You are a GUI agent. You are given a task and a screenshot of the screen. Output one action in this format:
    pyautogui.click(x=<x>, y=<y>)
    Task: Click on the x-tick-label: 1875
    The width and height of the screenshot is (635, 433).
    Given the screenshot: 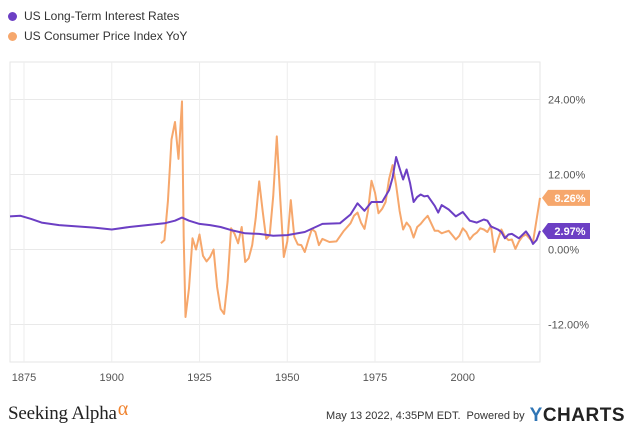 What is the action you would take?
    pyautogui.click(x=24, y=378)
    